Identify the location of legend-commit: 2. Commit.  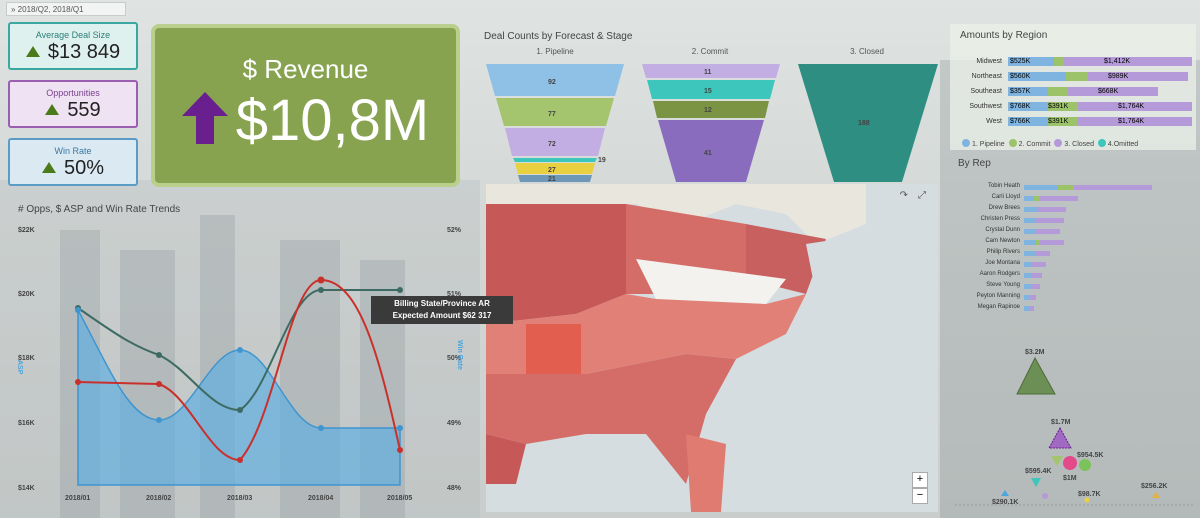
(1029, 143).